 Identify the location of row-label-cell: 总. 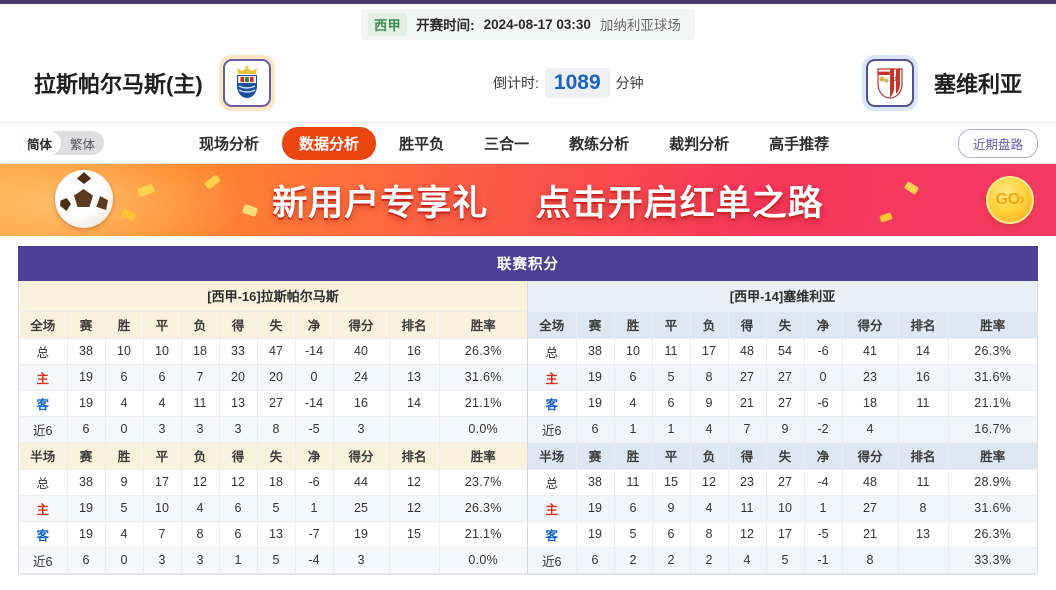
(43, 482).